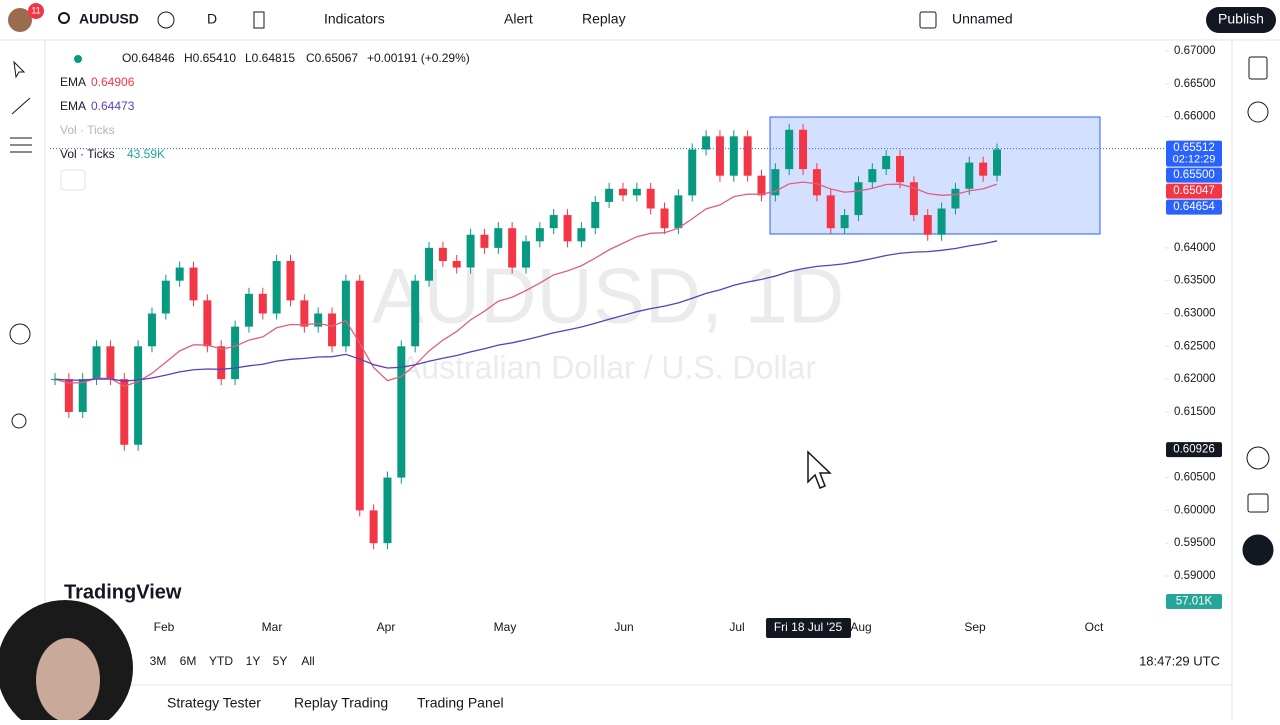 The width and height of the screenshot is (1280, 725). I want to click on x-tick-label: Sep, so click(975, 627).